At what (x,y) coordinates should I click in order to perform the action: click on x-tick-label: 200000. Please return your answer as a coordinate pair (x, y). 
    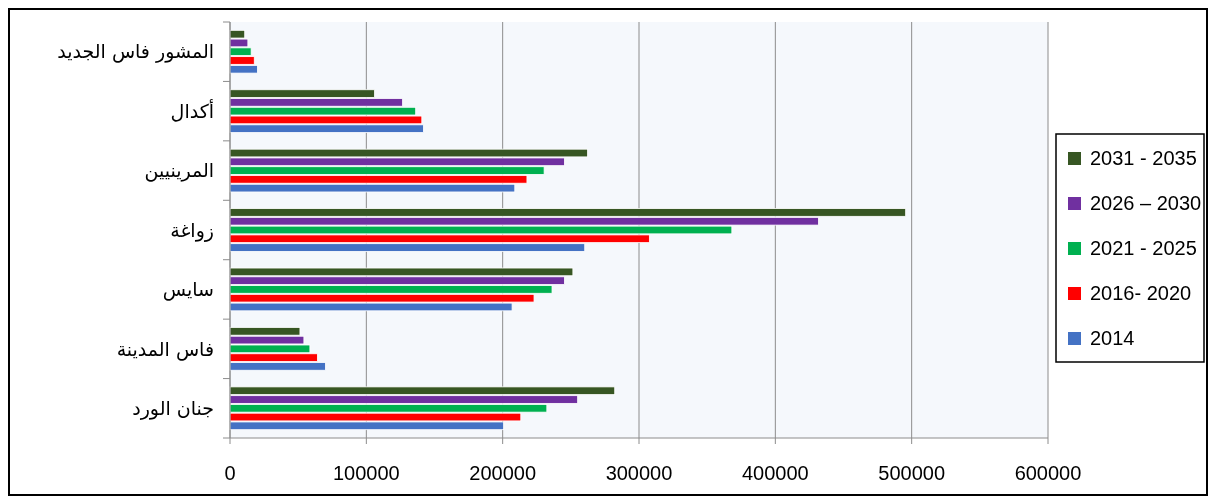
    Looking at the image, I should click on (503, 473).